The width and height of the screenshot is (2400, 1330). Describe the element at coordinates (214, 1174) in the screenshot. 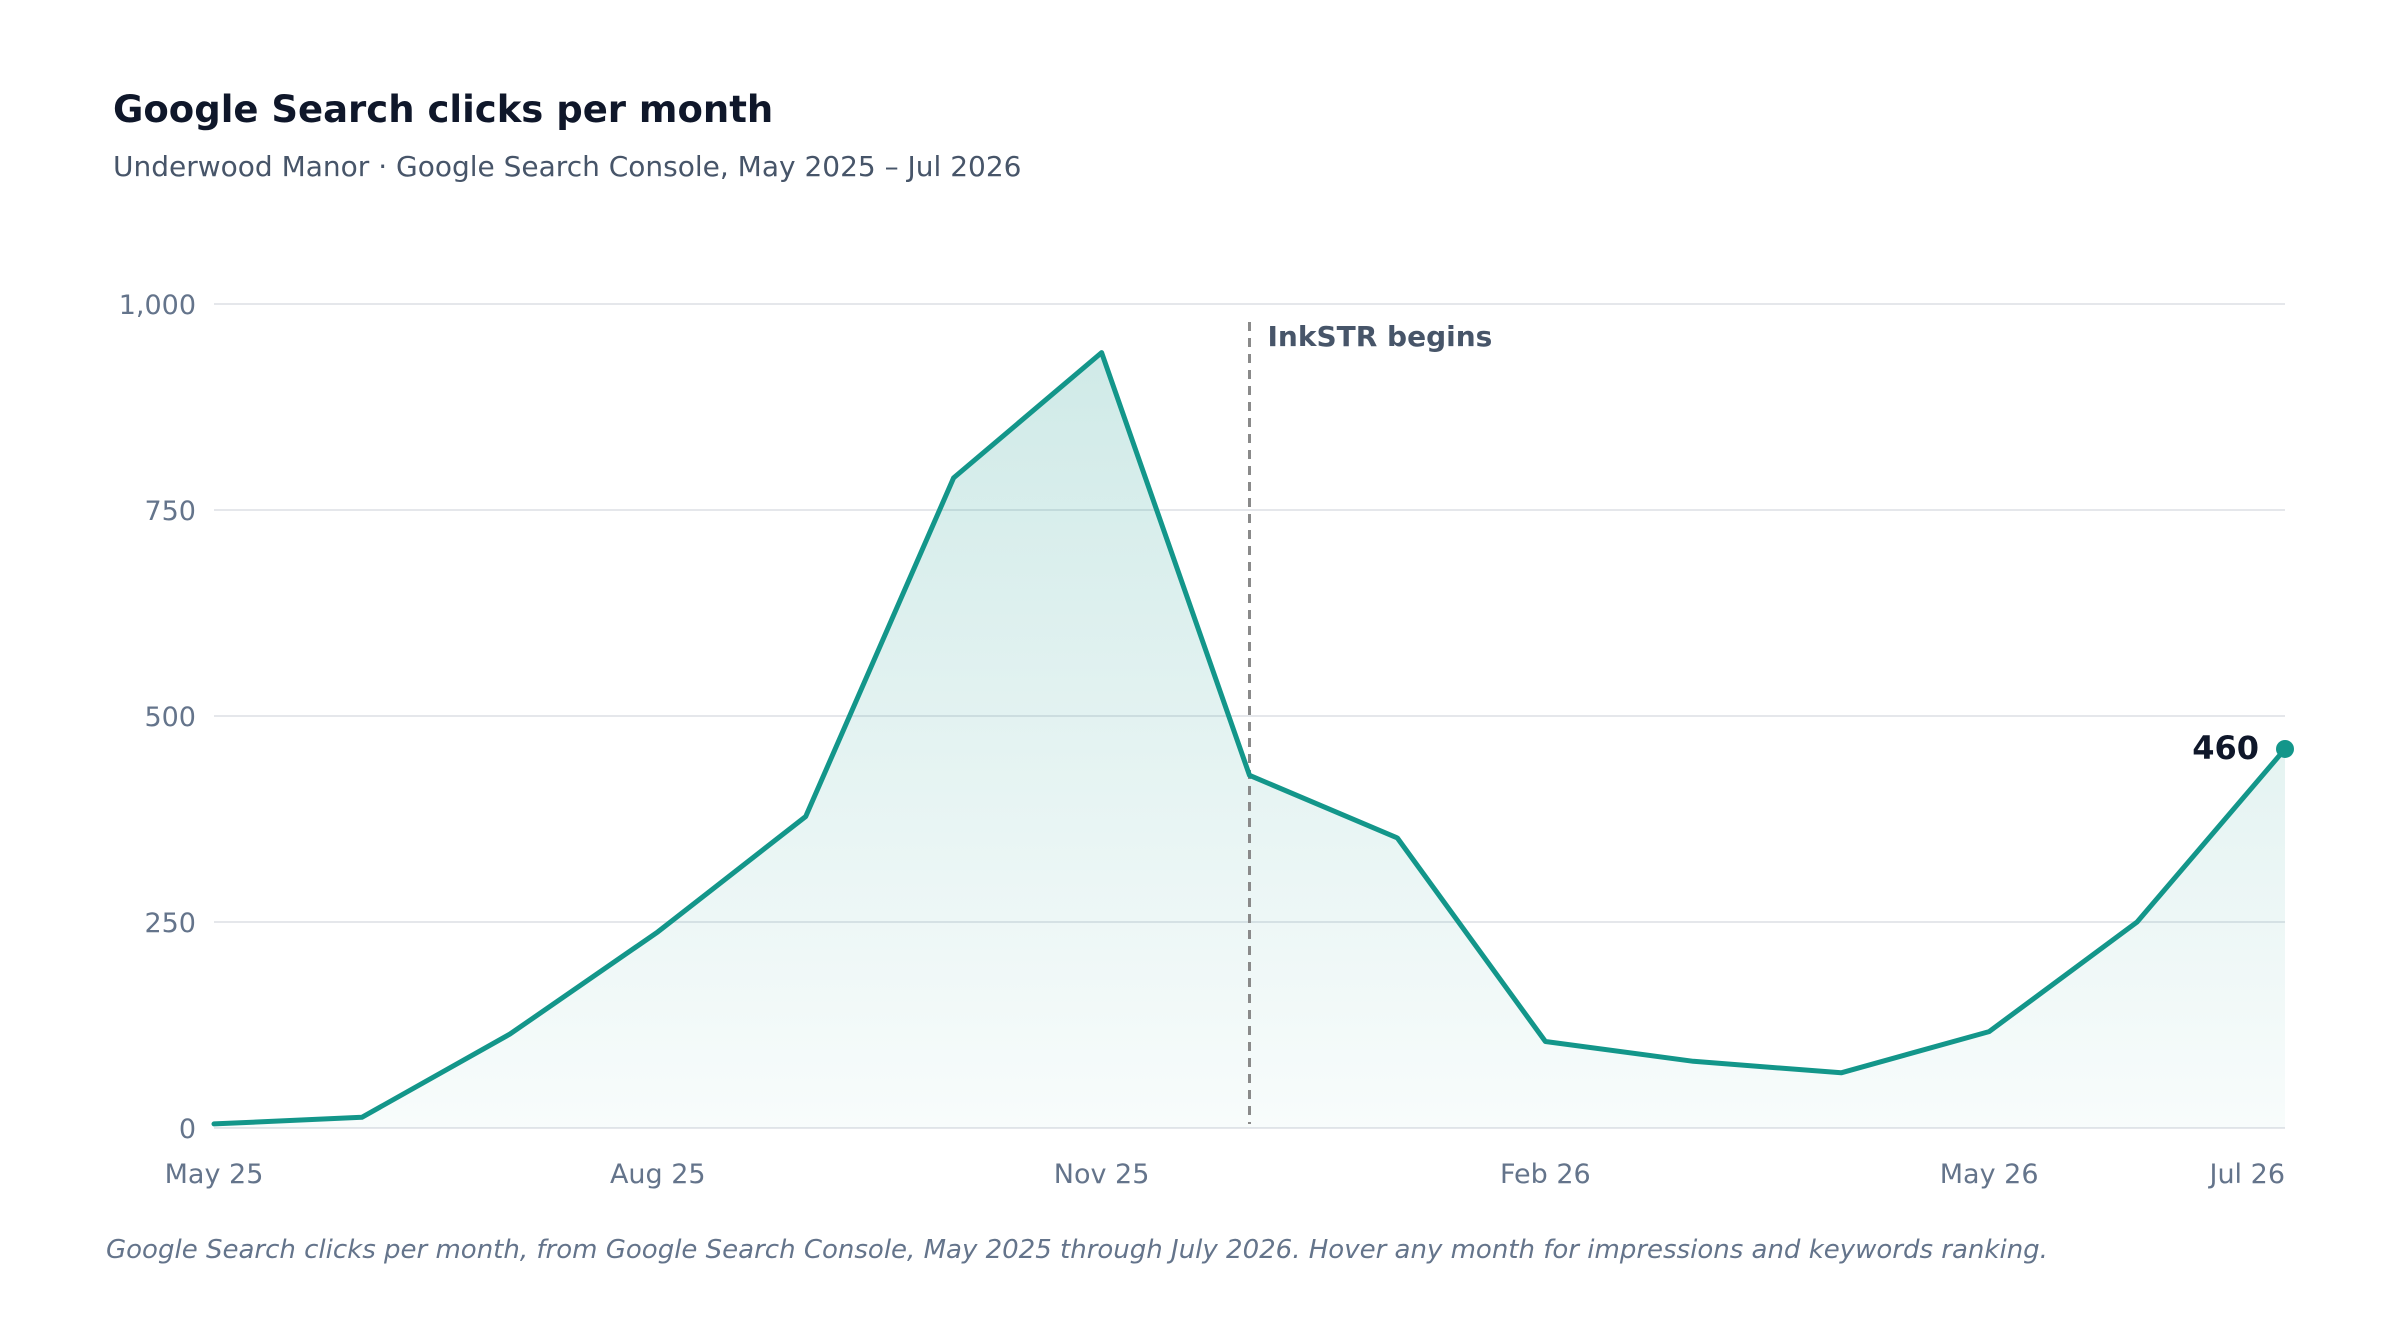

I see `x-tick-label: May 25` at that location.